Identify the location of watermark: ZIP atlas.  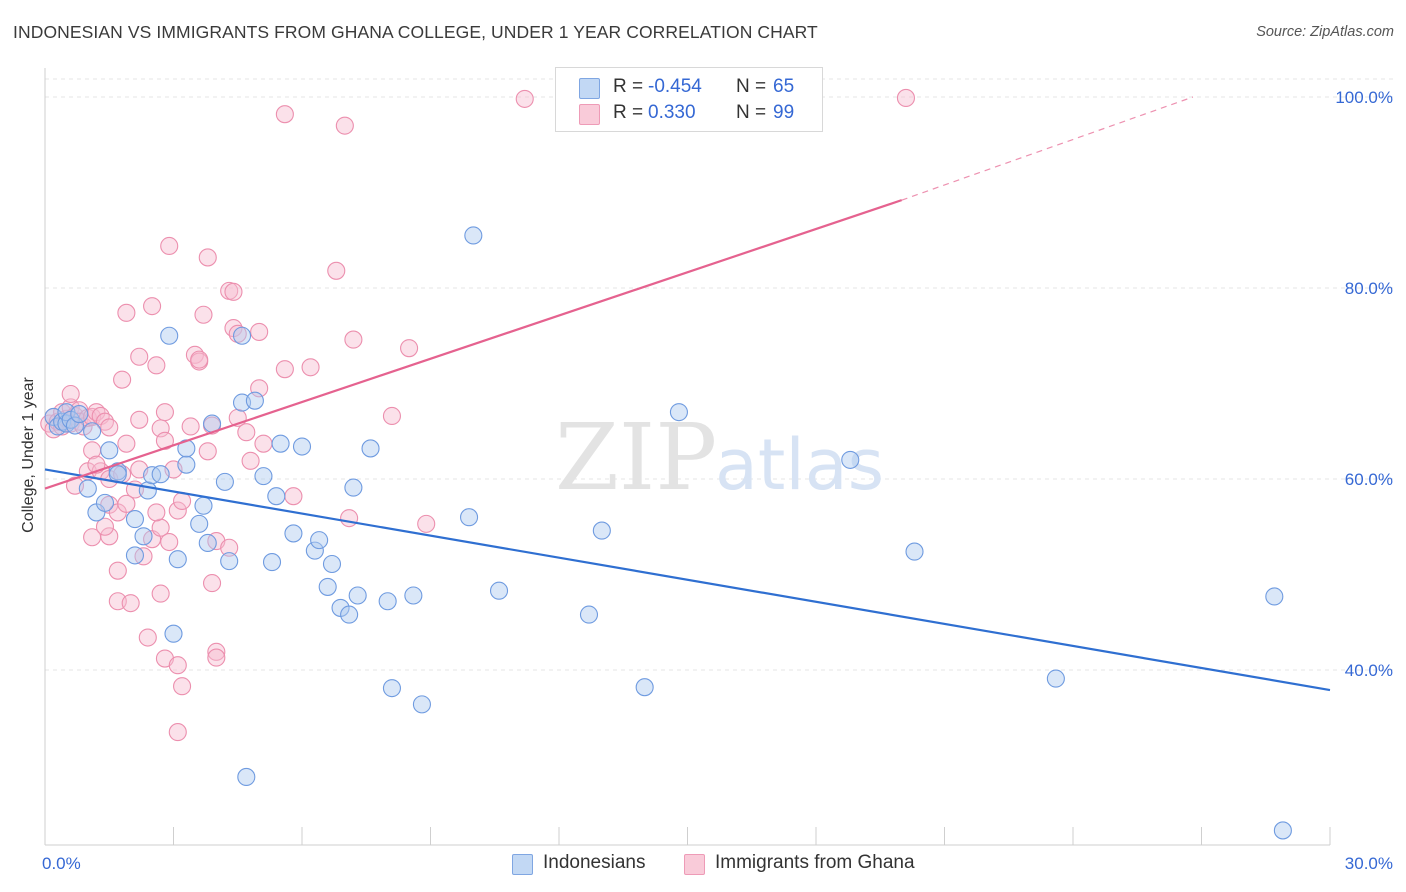
(719, 457).